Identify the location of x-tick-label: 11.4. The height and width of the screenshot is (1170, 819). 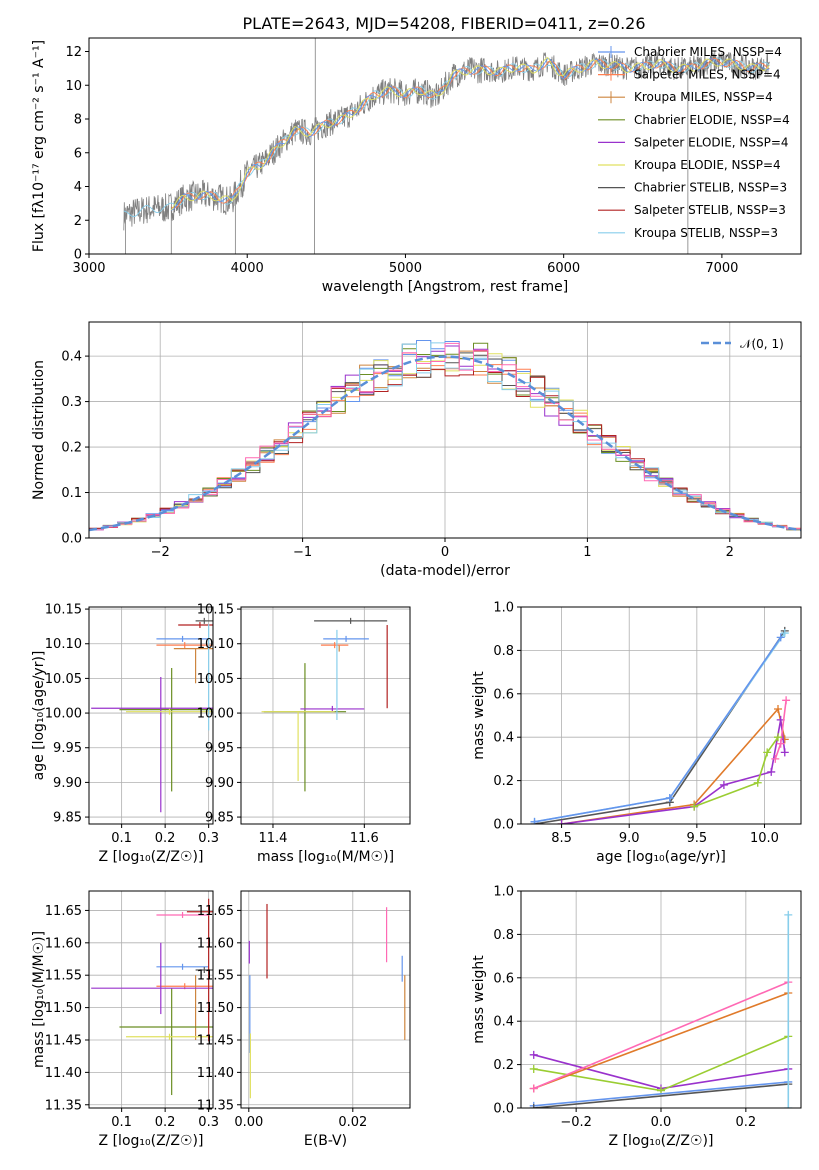
(272, 838).